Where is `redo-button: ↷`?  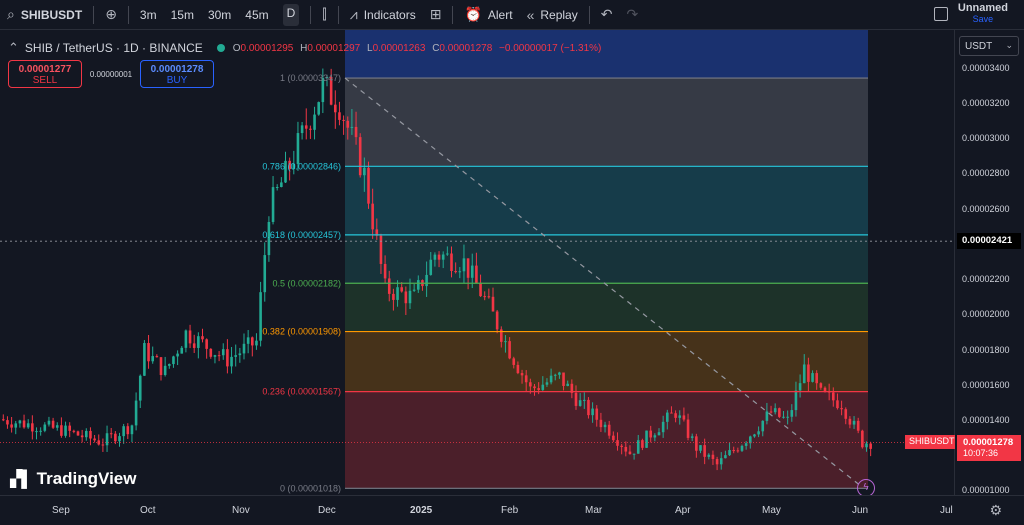
redo-button: ↷ is located at coordinates (632, 15).